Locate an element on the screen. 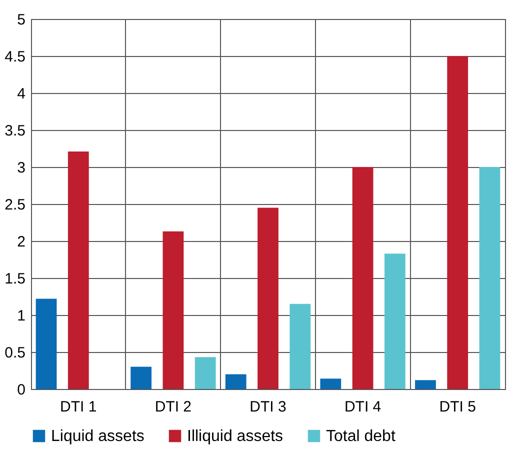 This screenshot has width=520, height=456. y-tick-label: 1.5 is located at coordinates (15, 279).